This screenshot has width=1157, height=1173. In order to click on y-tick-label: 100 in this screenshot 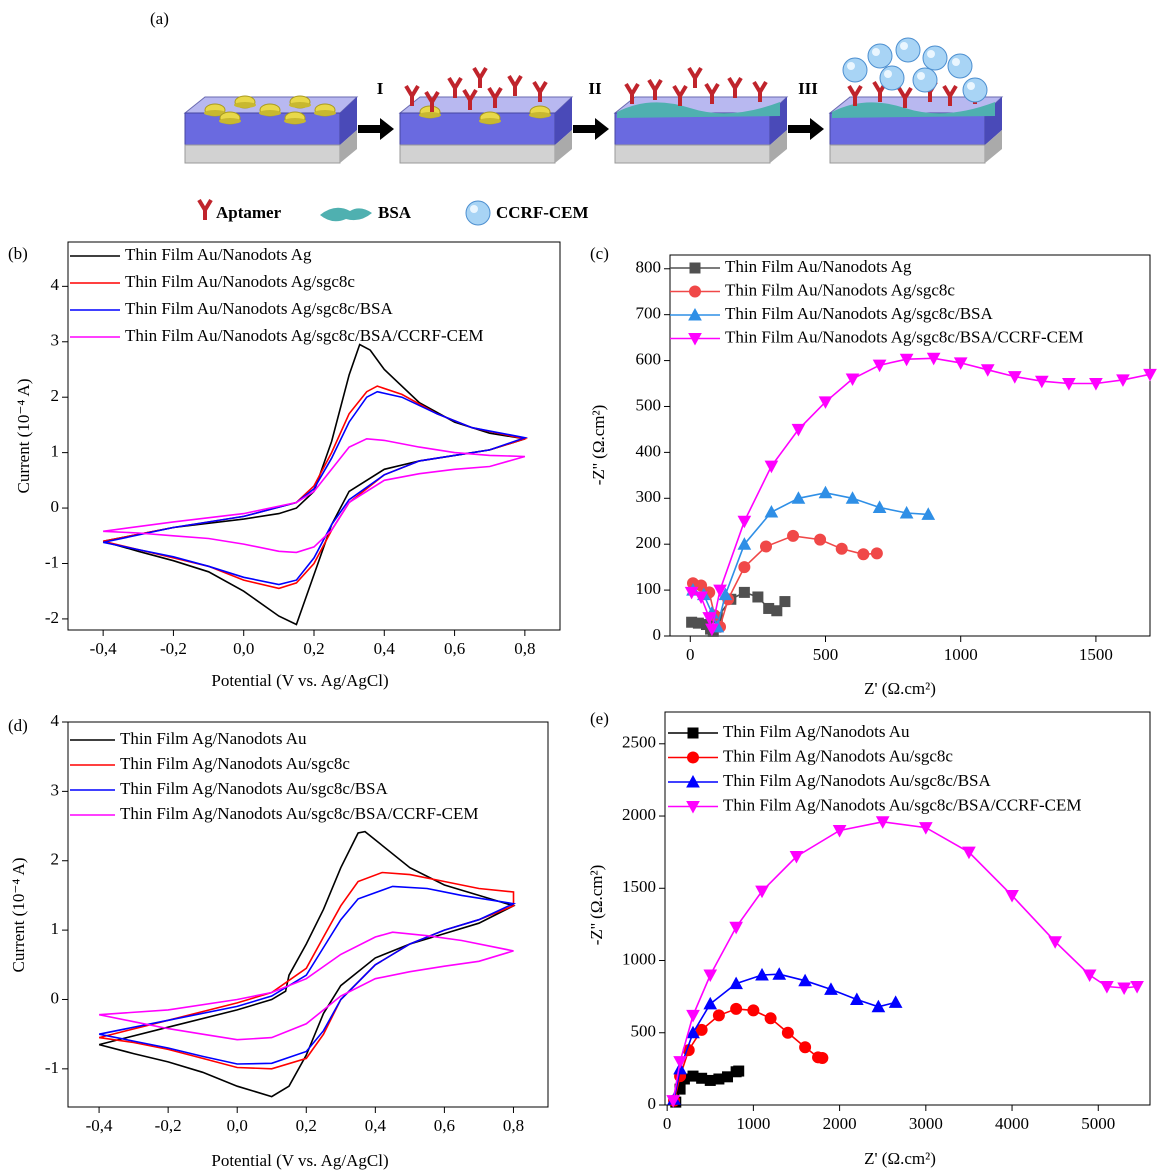, I will do `click(649, 588)`.